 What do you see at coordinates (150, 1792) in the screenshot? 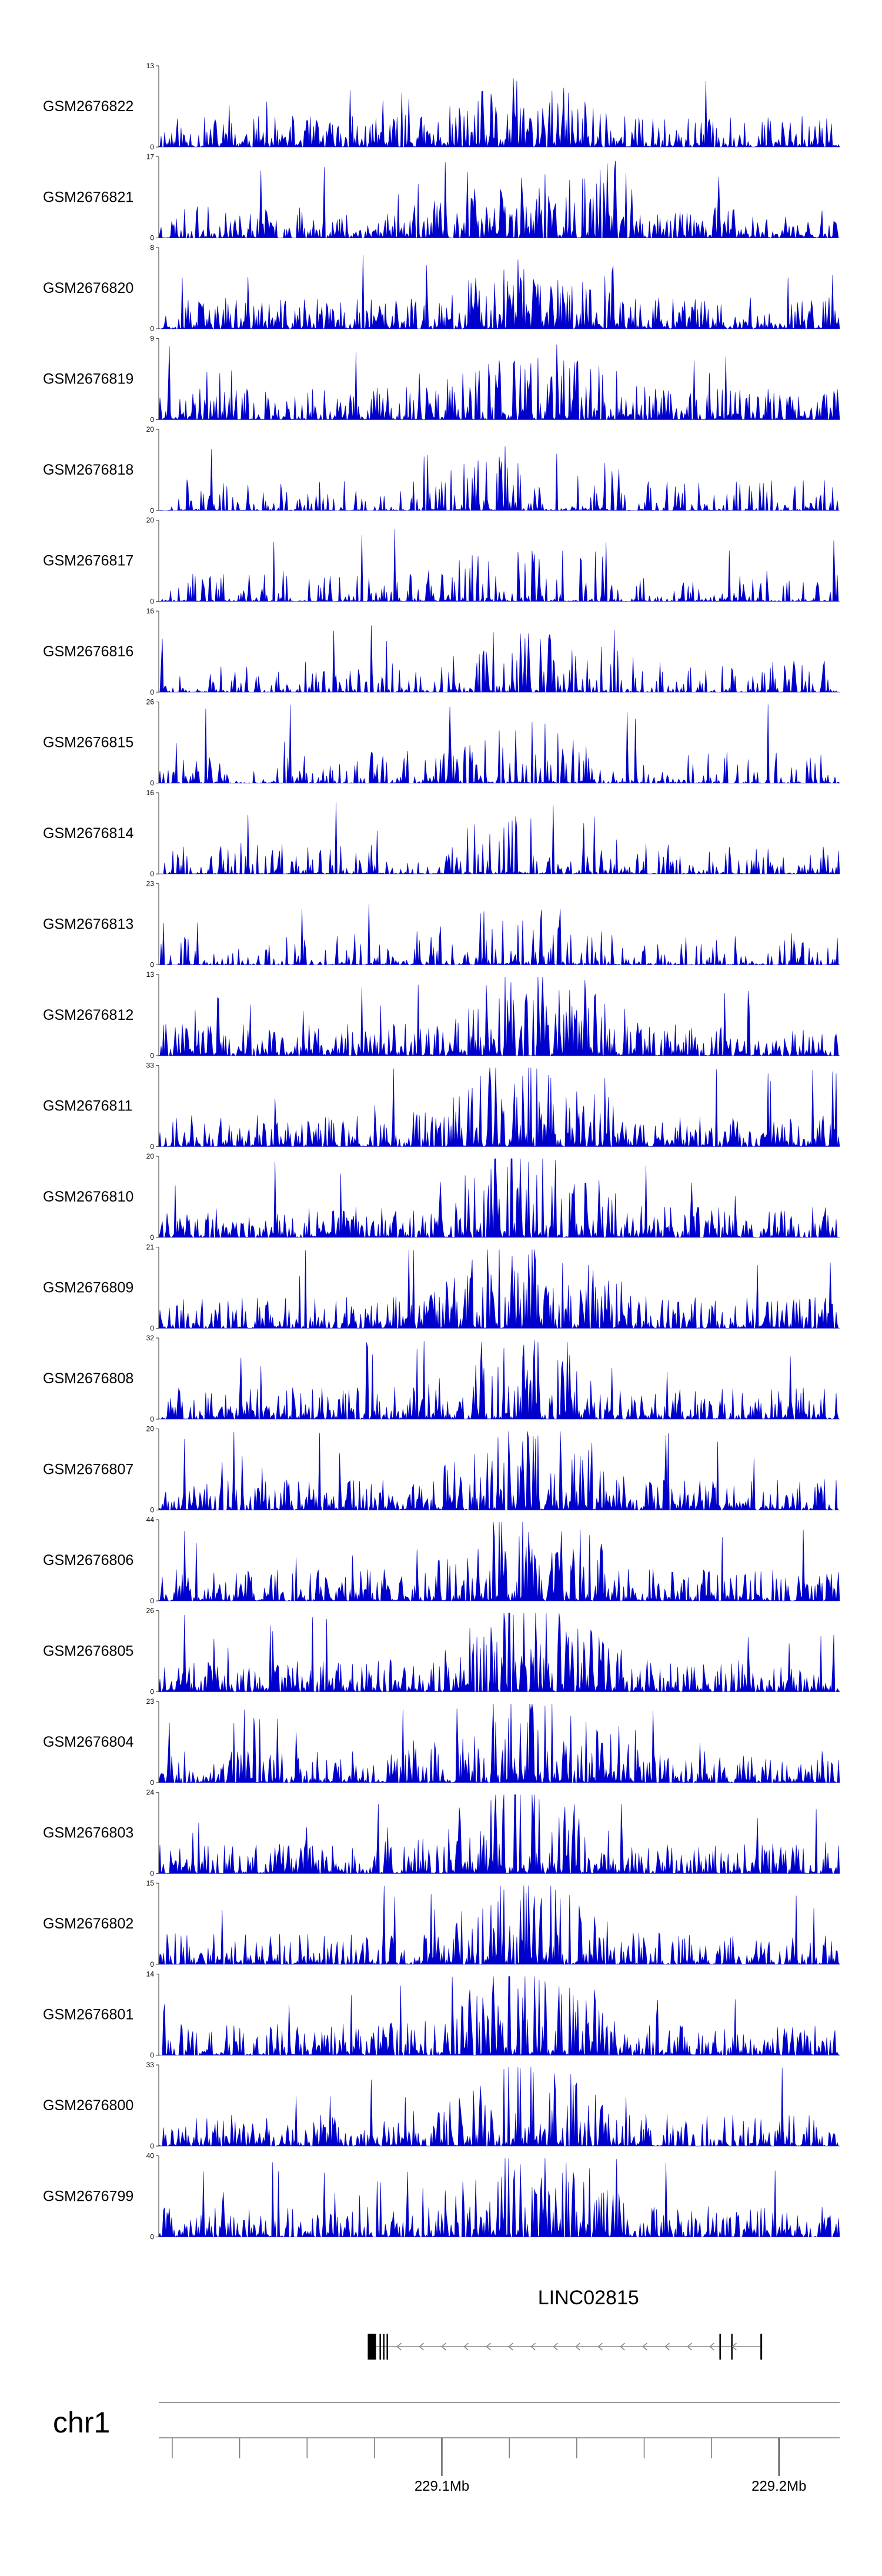
I see `track-ymax-label: 24` at bounding box center [150, 1792].